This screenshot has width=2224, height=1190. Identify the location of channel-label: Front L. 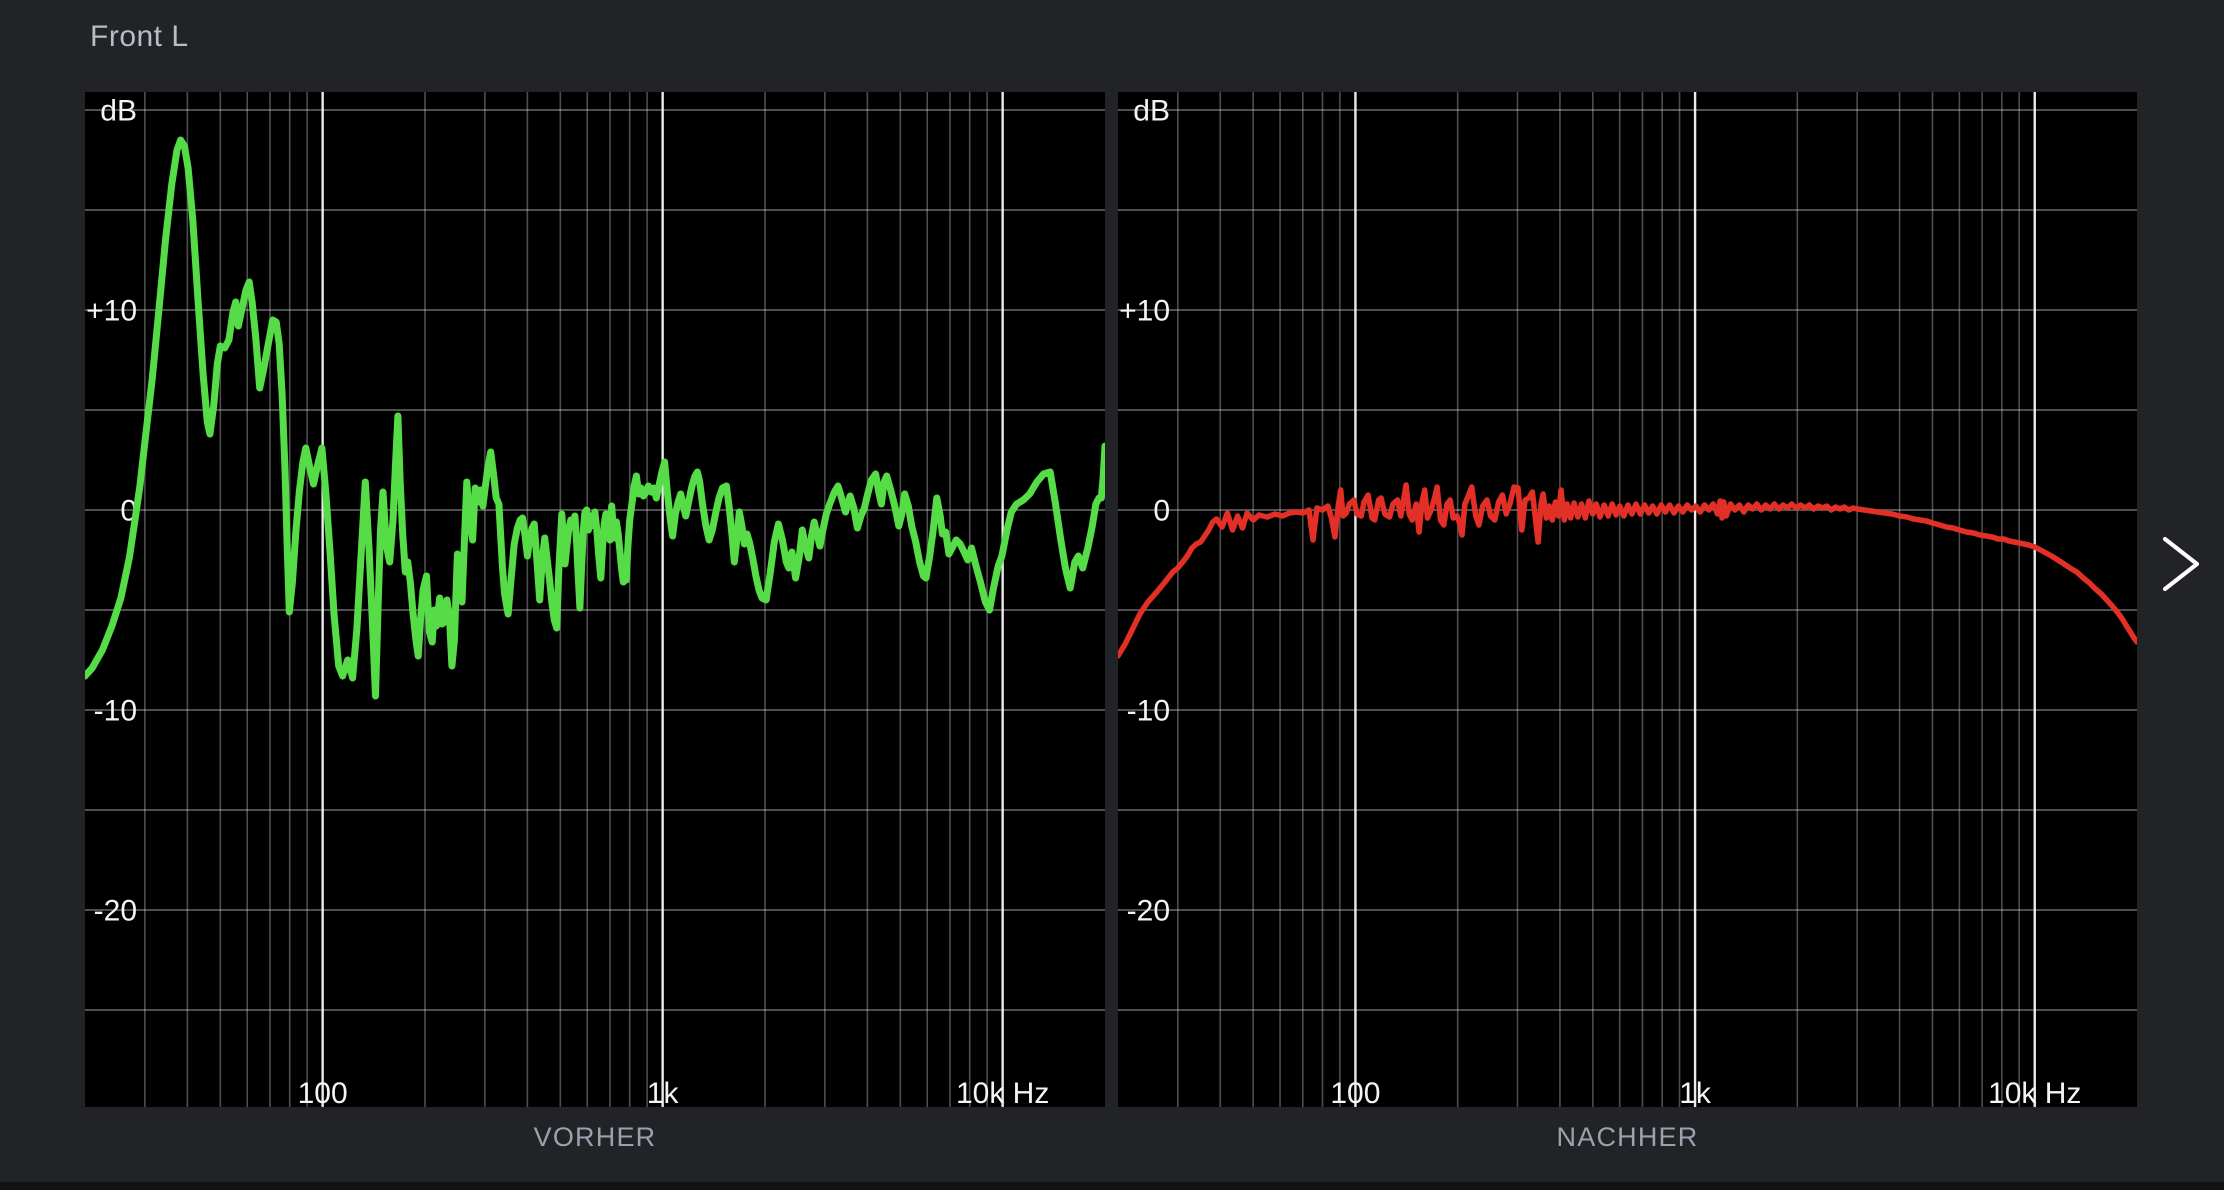
(139, 36).